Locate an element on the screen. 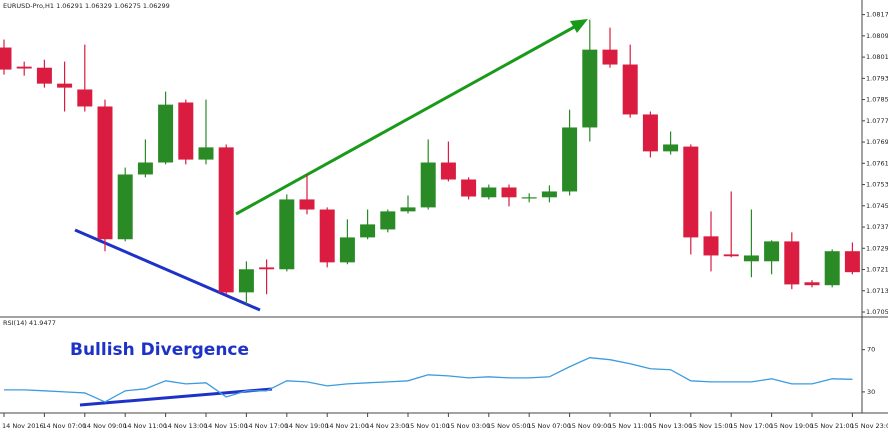 The height and width of the screenshot is (436, 888). rsi-line is located at coordinates (428, 380).